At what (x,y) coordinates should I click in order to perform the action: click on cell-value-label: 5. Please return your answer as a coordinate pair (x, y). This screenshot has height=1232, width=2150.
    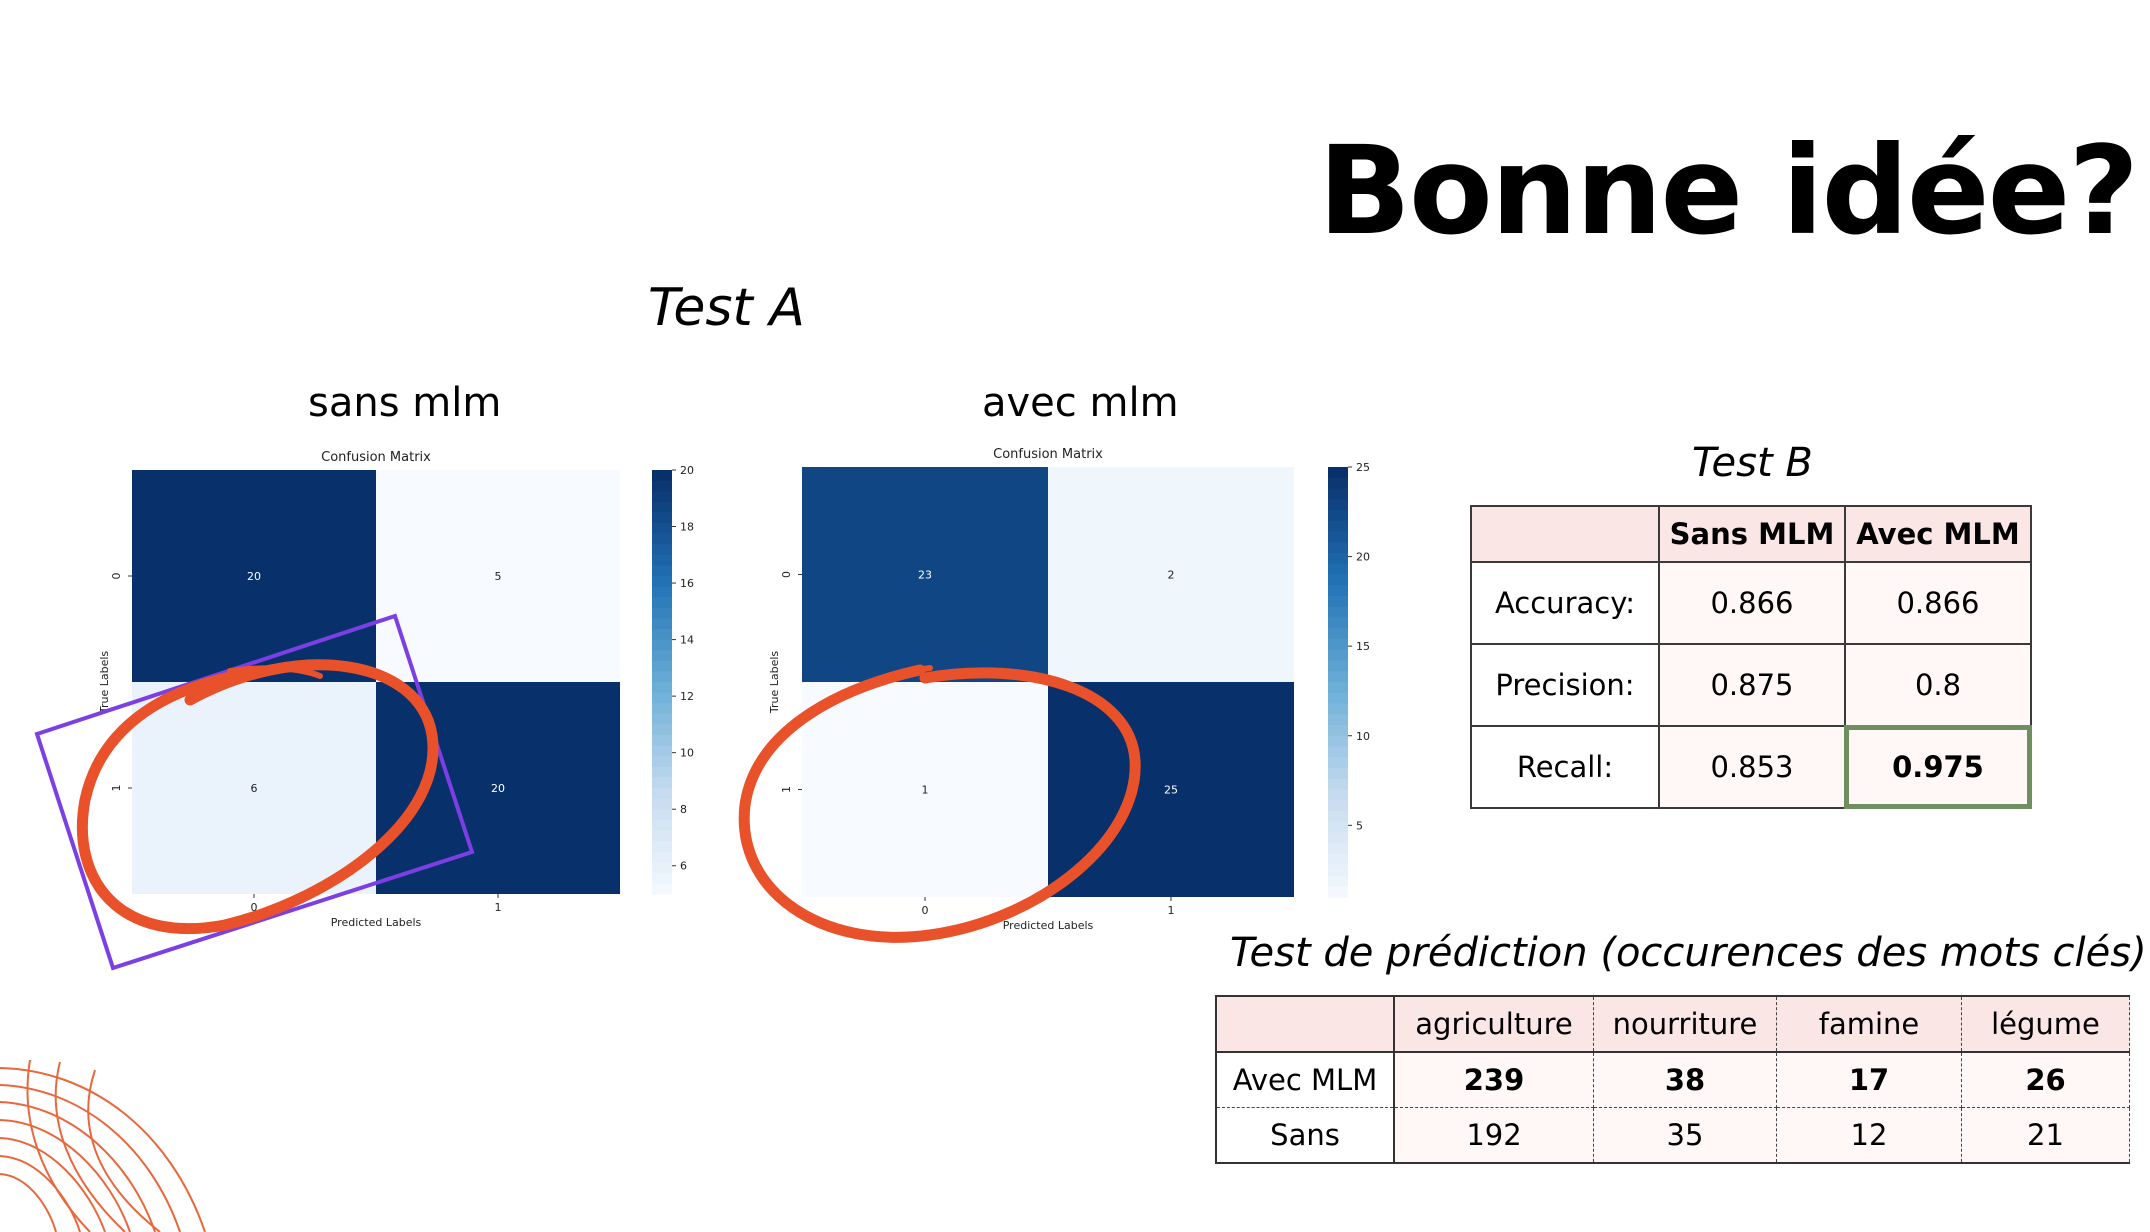
    Looking at the image, I should click on (498, 576).